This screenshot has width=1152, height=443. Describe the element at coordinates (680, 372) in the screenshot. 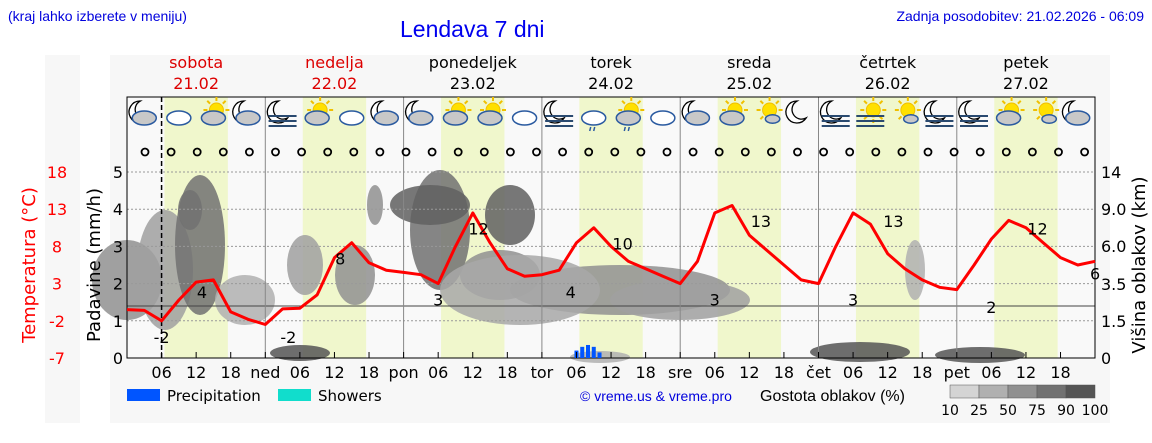

I see `x-tick-label: sre` at that location.